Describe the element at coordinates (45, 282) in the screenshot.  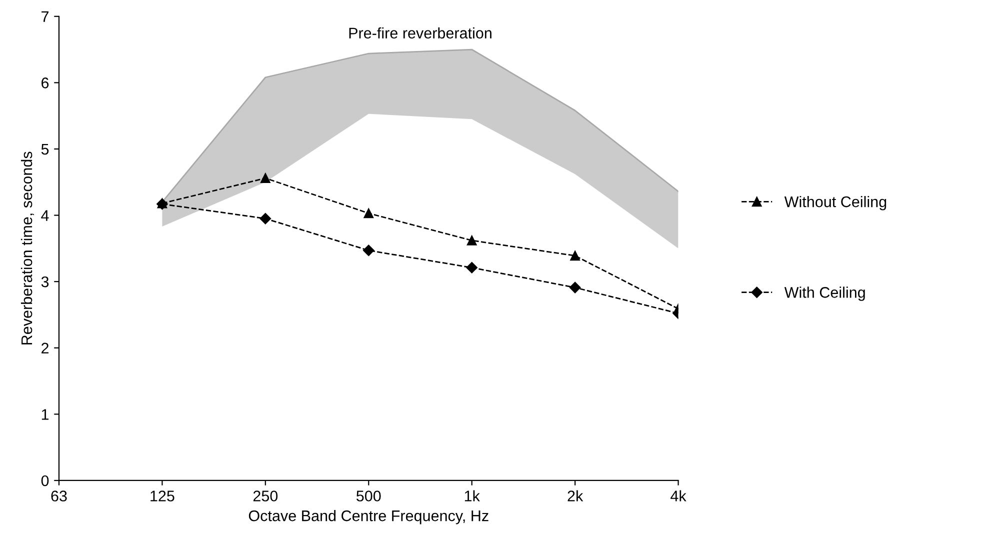
I see `y-tick-label: 3` at that location.